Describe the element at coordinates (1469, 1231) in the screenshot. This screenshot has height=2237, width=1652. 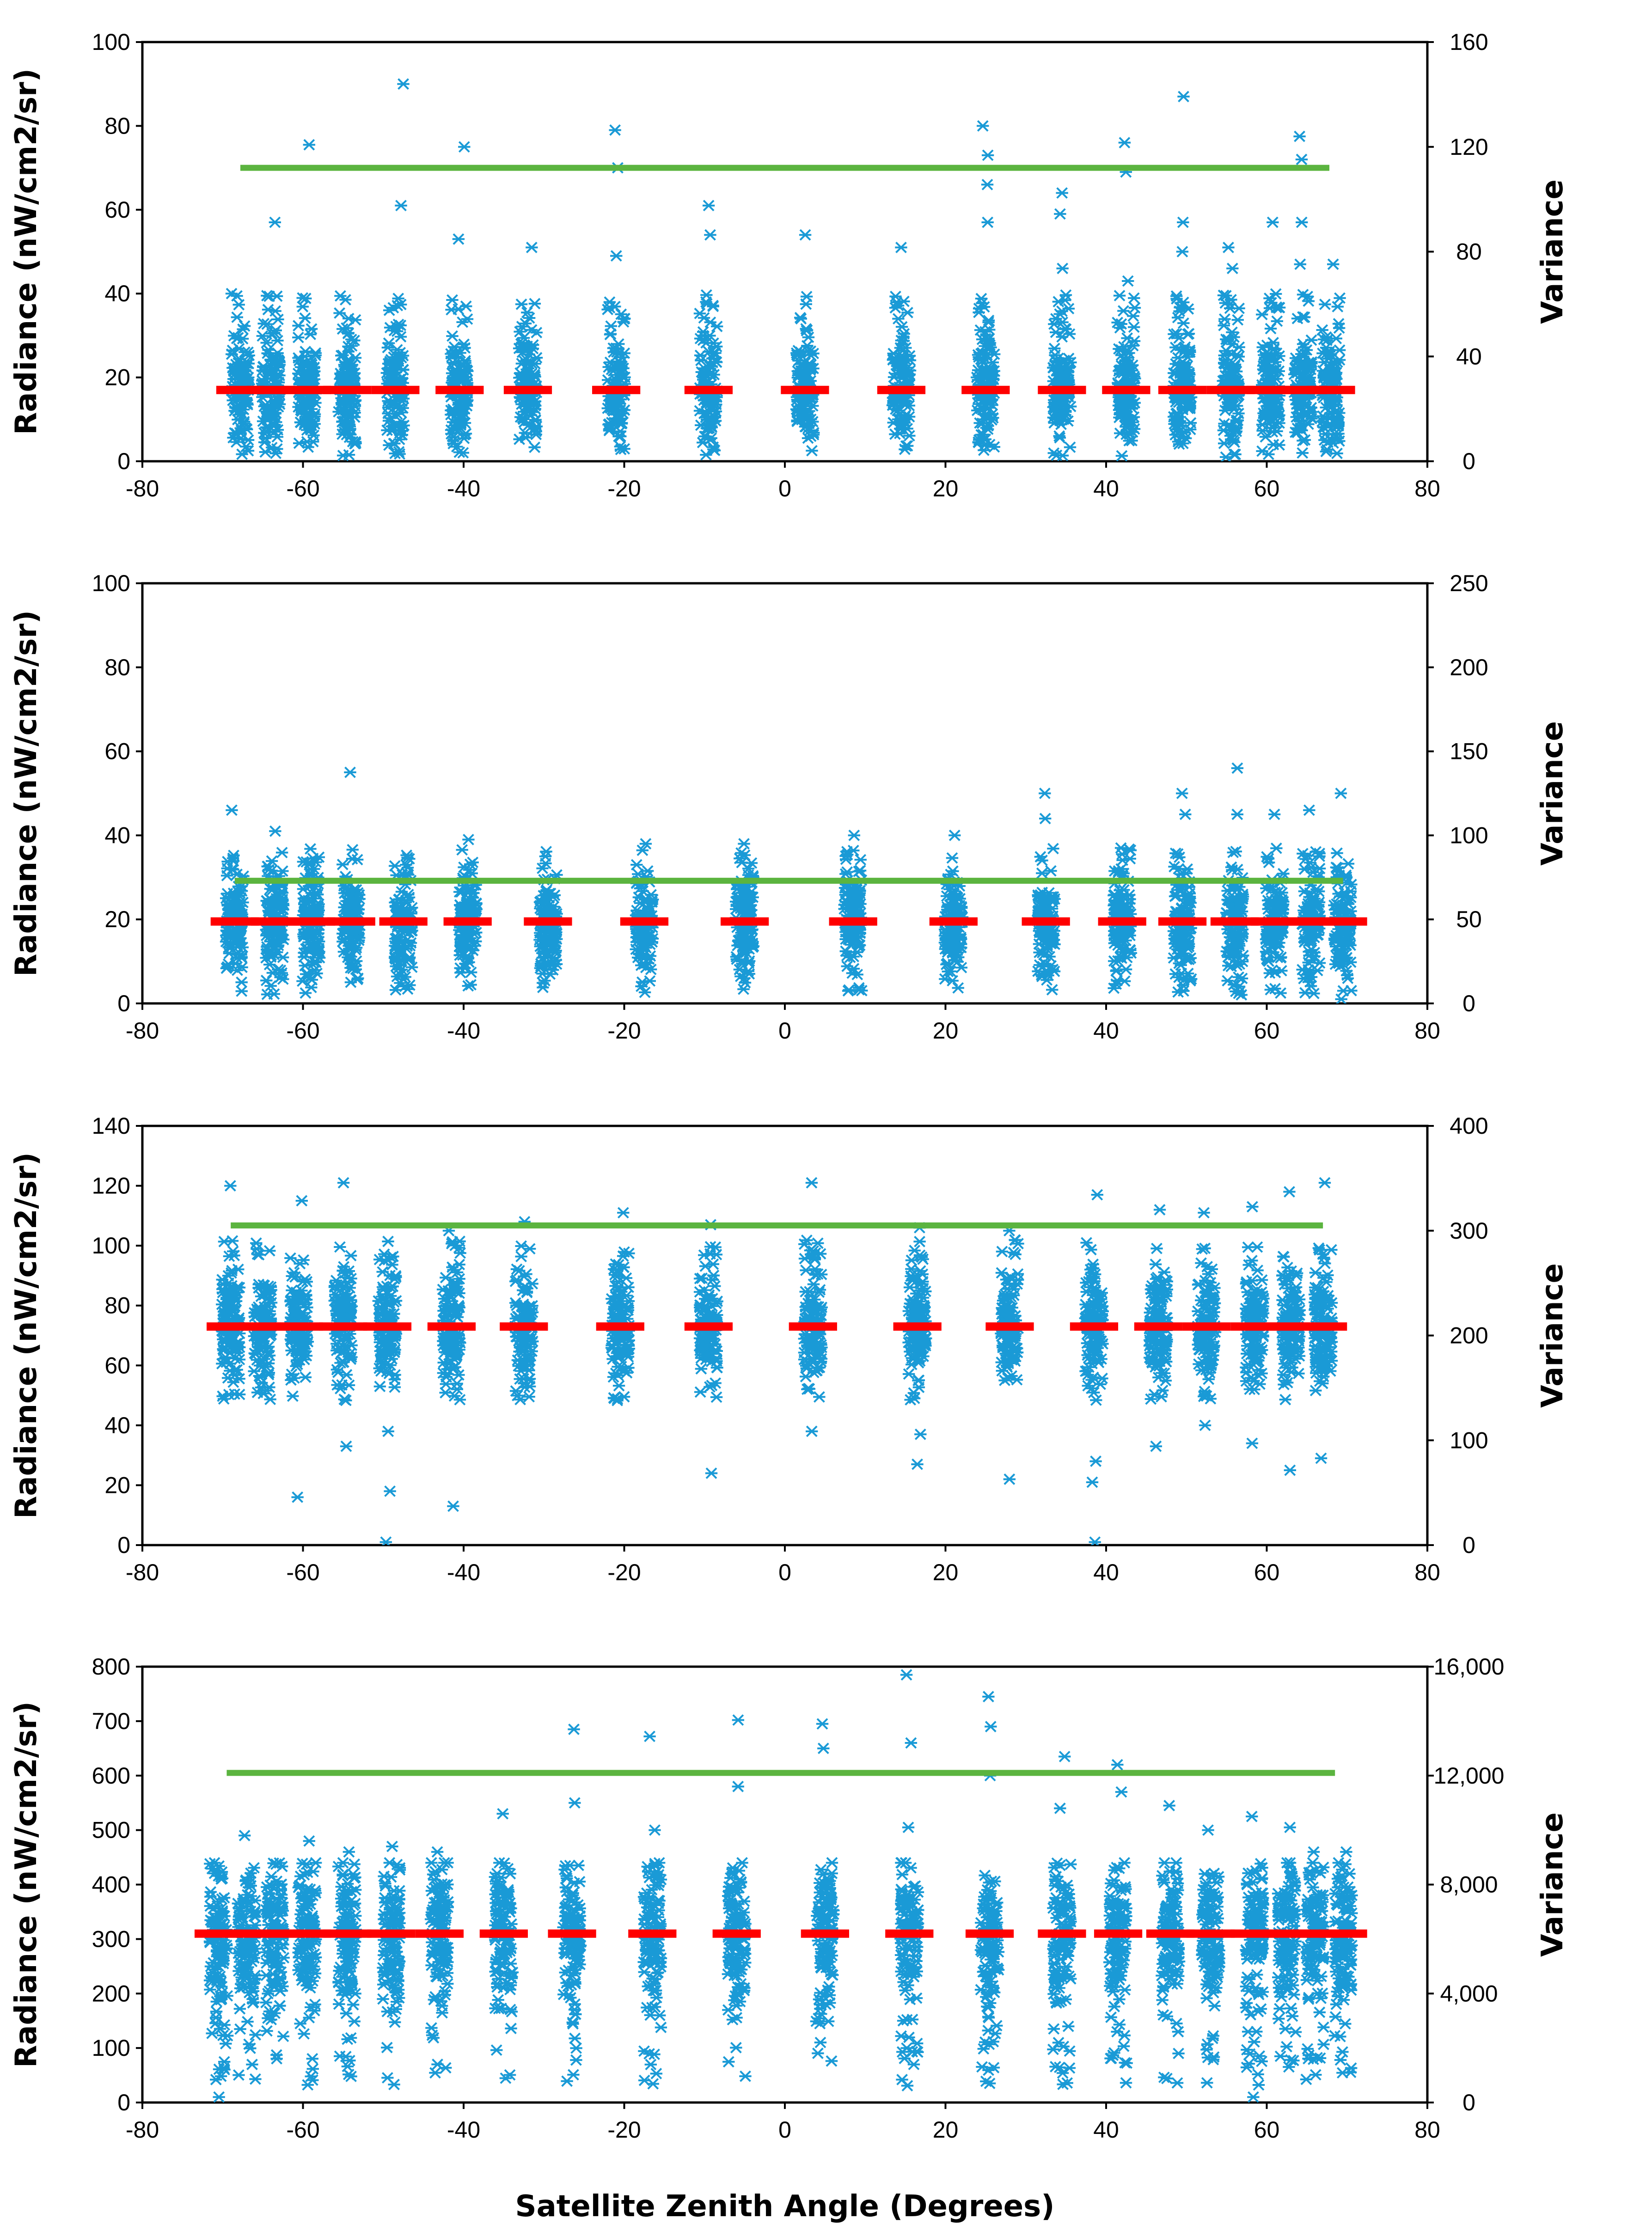
I see `y2-tick-label: 300` at that location.